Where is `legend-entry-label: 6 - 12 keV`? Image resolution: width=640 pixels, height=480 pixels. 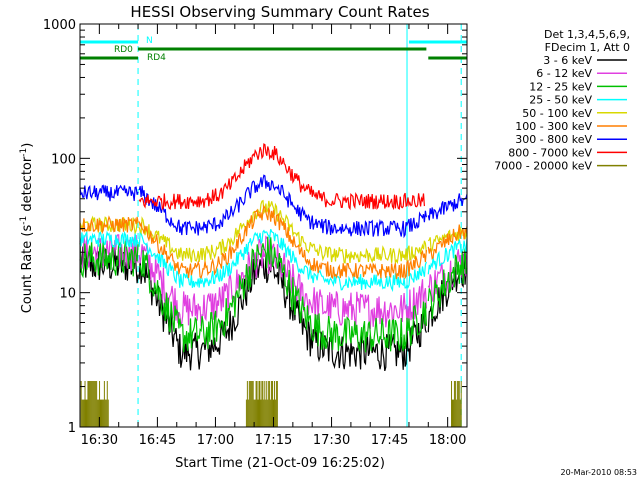 legend-entry-label: 6 - 12 keV is located at coordinates (564, 73).